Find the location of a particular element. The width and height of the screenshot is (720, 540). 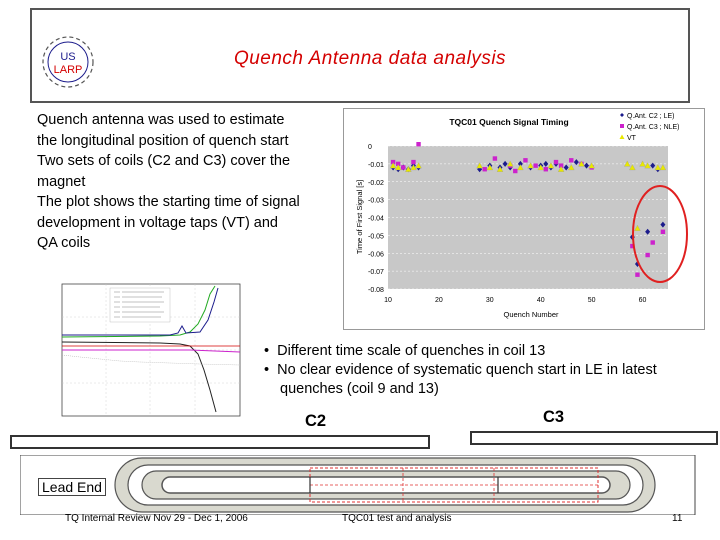

intro-line: Two sets of coils (C2 and C3) cover the is located at coordinates (164, 161).